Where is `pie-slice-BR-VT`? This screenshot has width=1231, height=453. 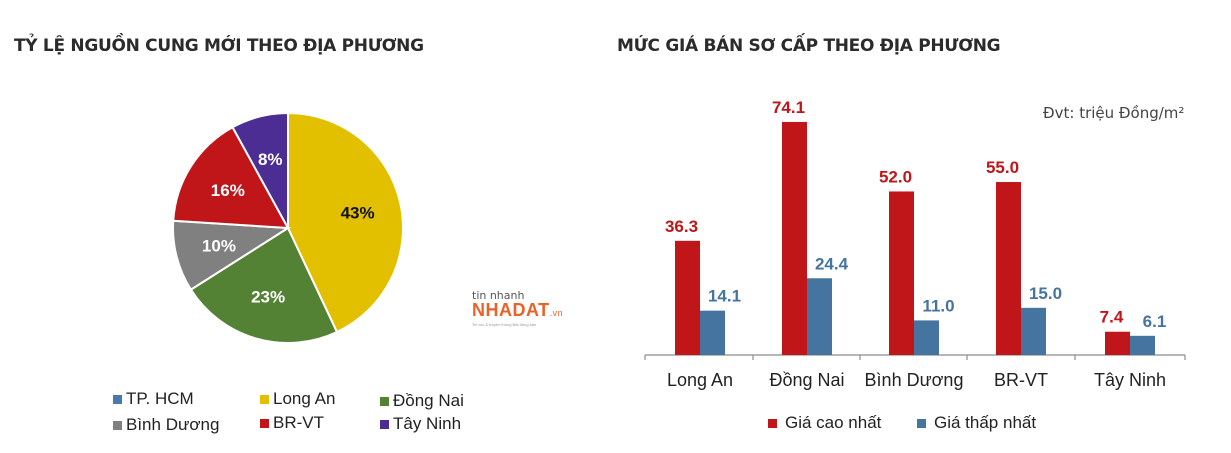
pie-slice-BR-VT is located at coordinates (231, 177).